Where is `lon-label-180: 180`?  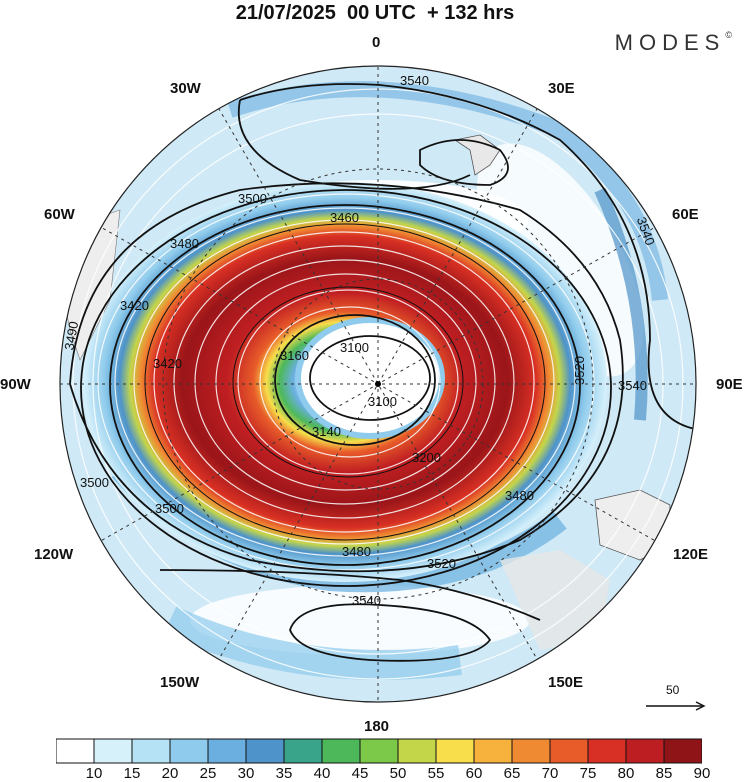
lon-label-180: 180 is located at coordinates (377, 726).